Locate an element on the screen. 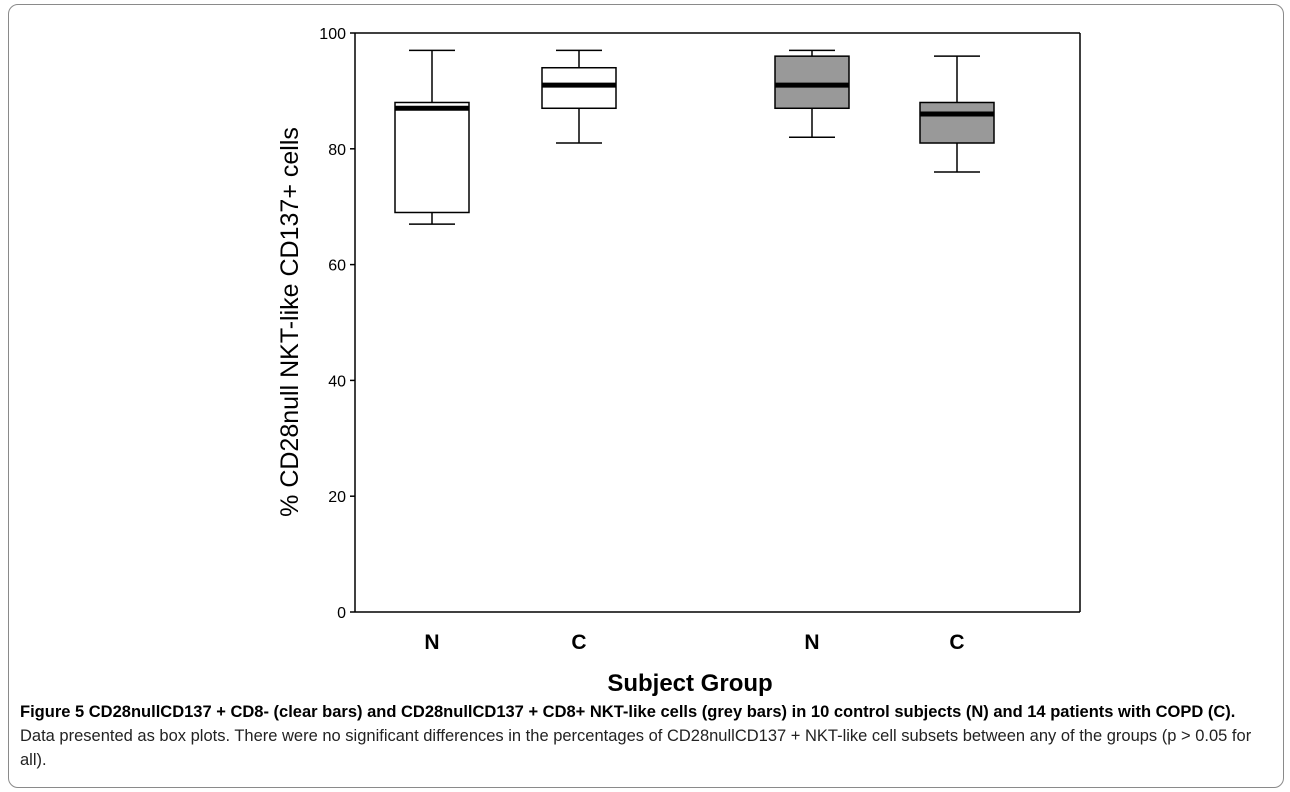 Image resolution: width=1290 pixels, height=792 pixels. boxes is located at coordinates (694, 137).